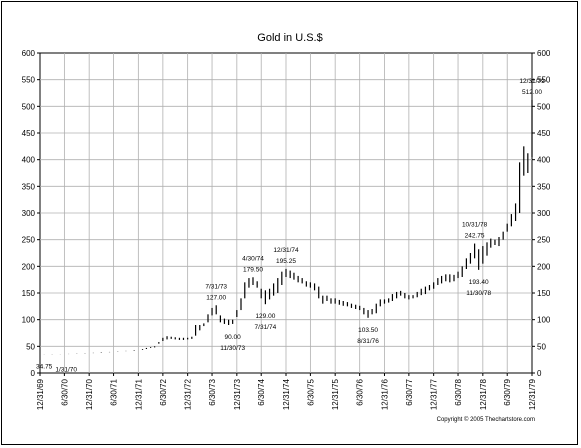 This screenshot has width=581, height=448. I want to click on y-axis-right: 0 50 100 150 200 250 300 350 400 450 500 550 600, so click(541, 213).